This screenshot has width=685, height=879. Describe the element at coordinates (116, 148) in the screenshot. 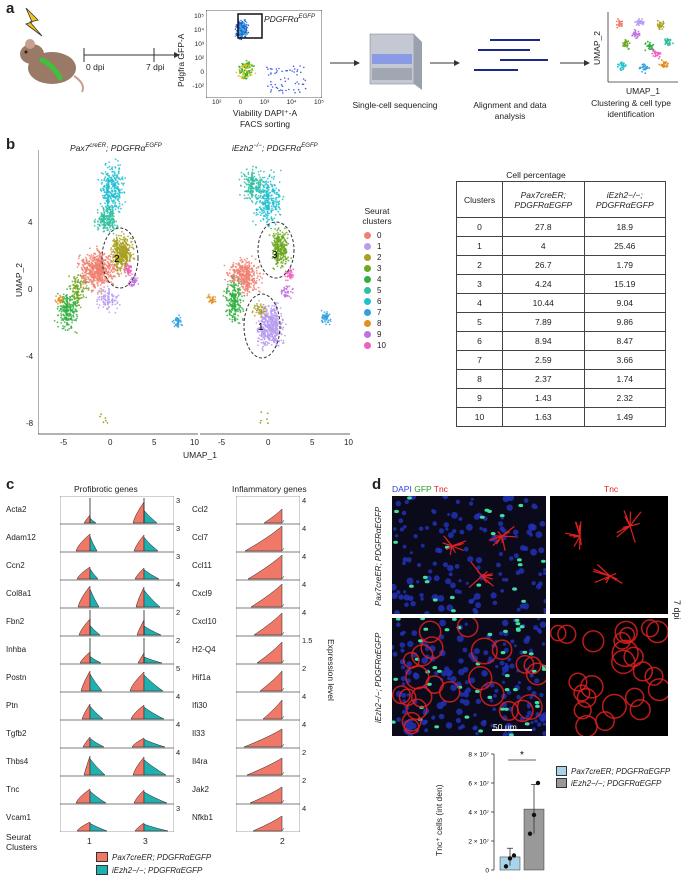

I see `umap-left-title: Pax7creER; PDGFRαEGFP` at that location.